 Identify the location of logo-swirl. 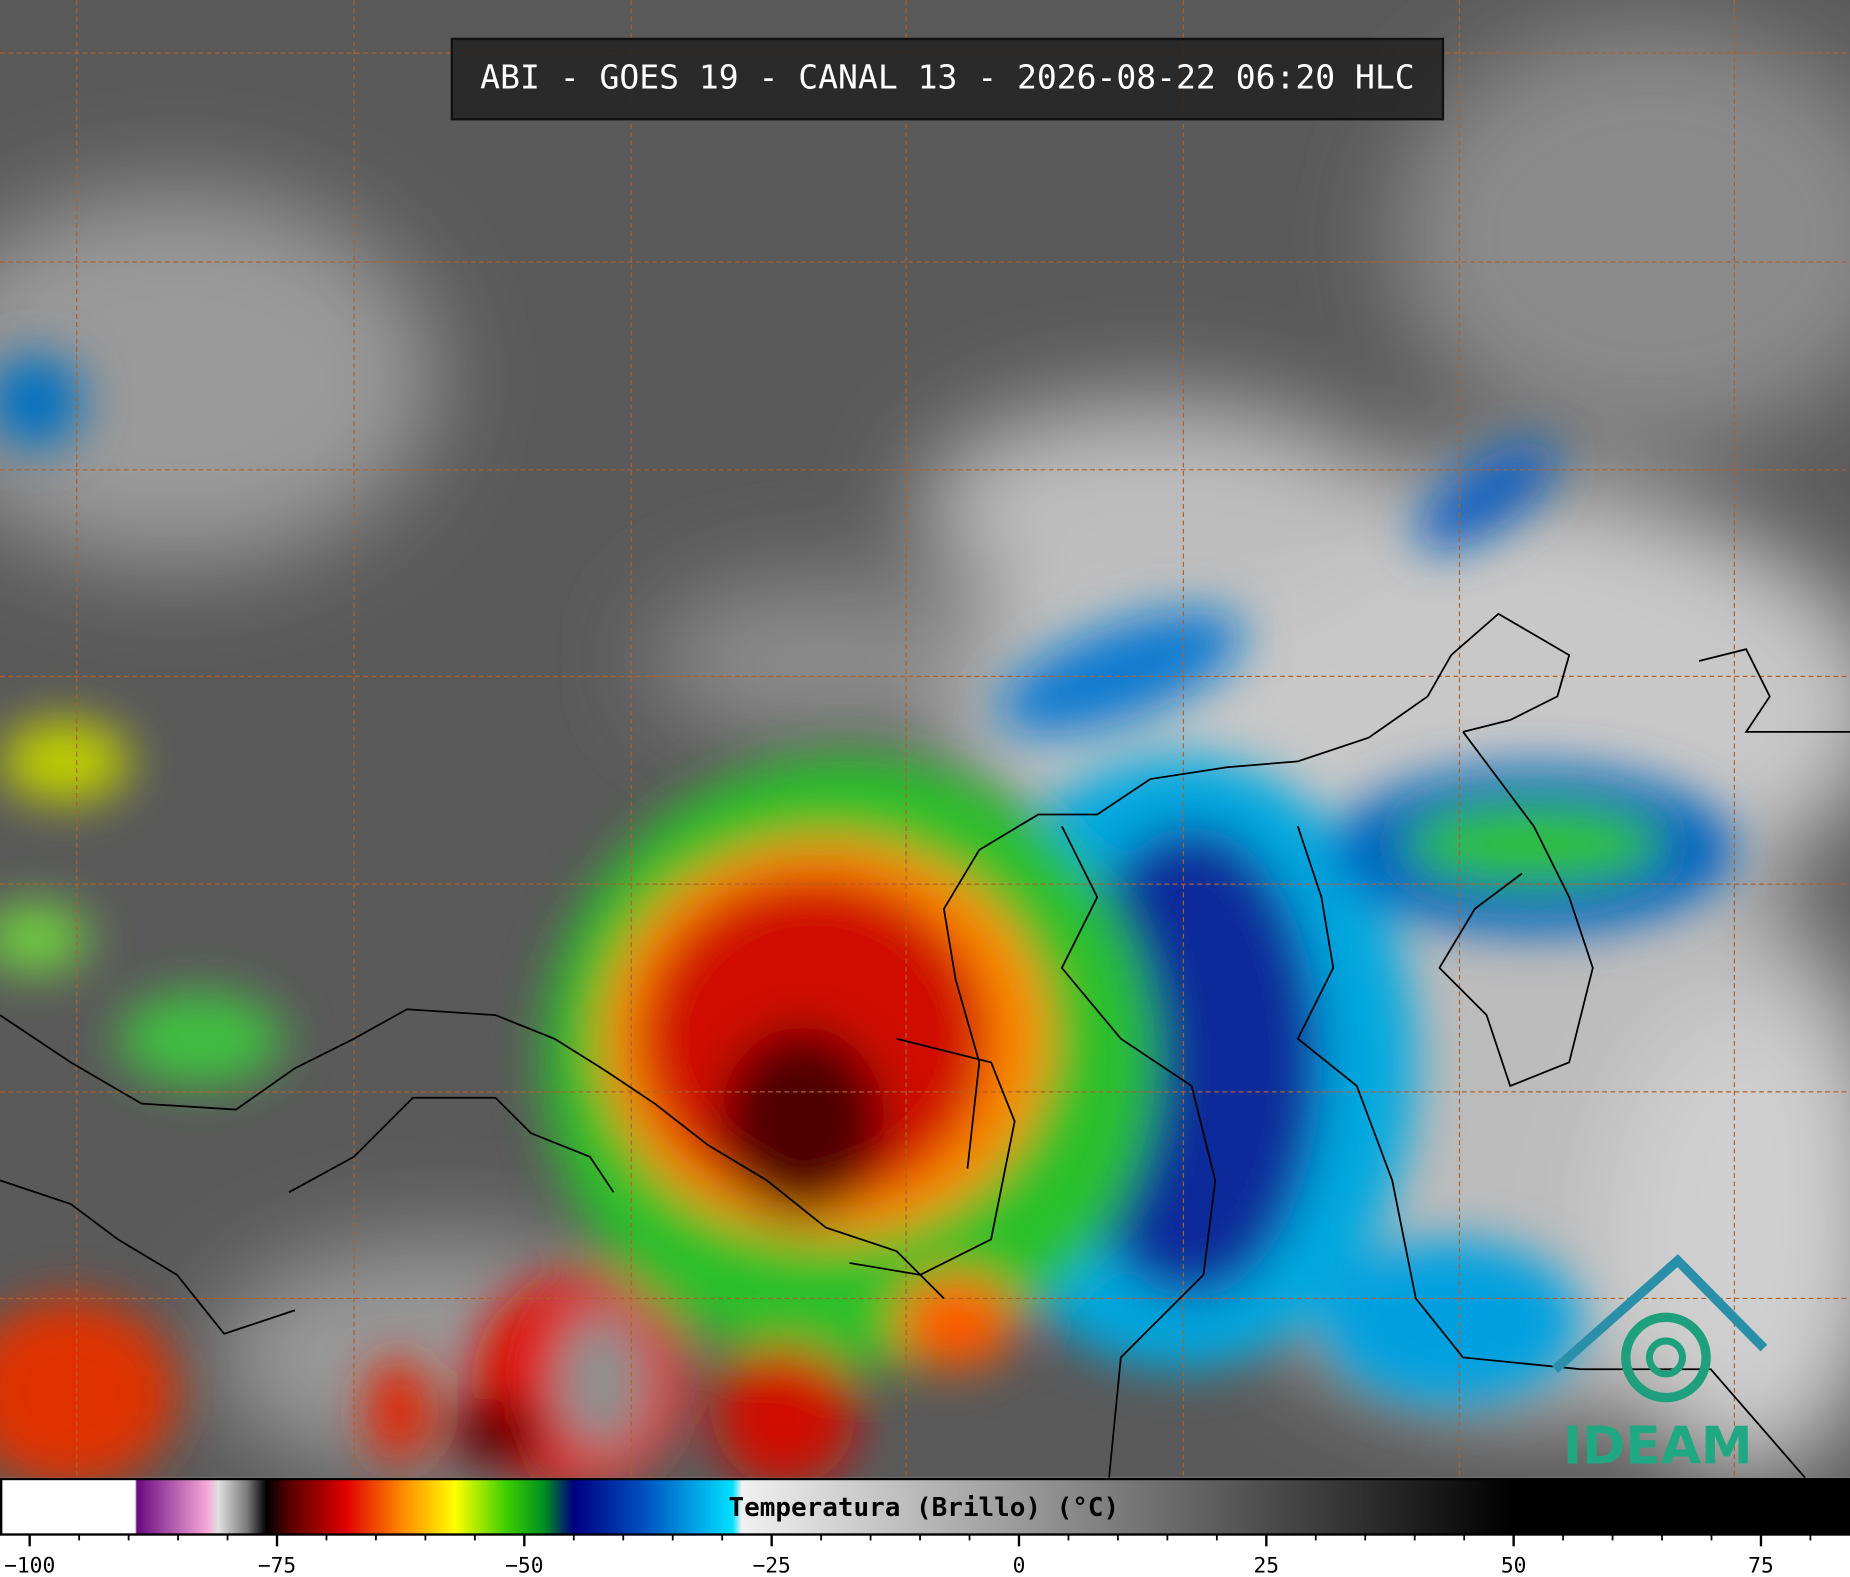
(1666, 1357).